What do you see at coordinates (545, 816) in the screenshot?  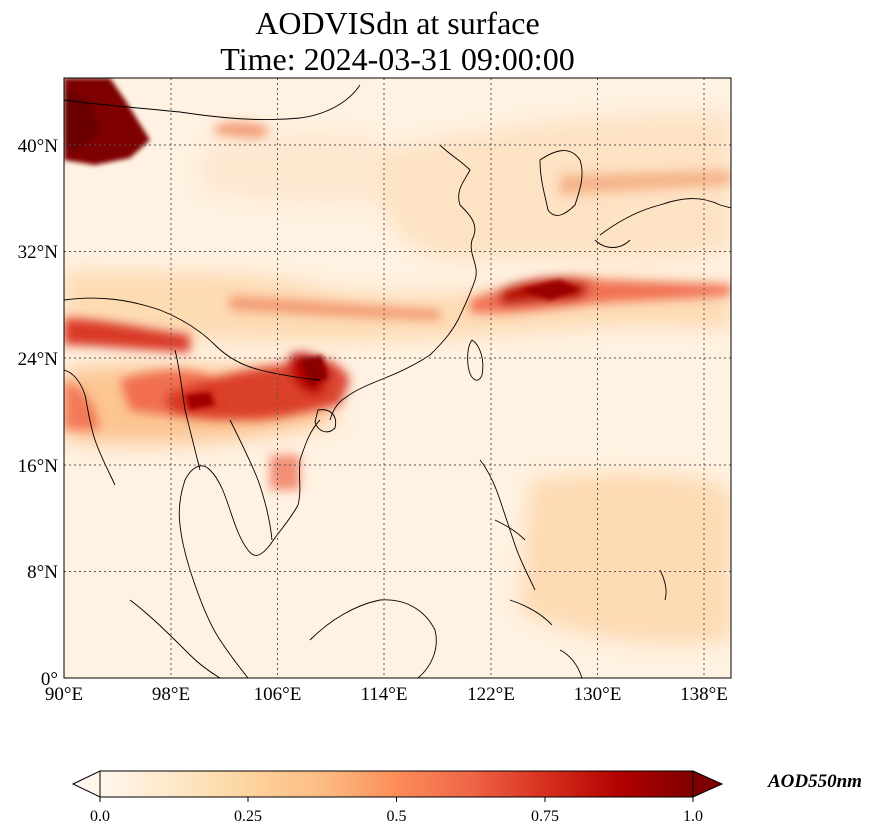 I see `colorbar-tick-label: 0.75` at bounding box center [545, 816].